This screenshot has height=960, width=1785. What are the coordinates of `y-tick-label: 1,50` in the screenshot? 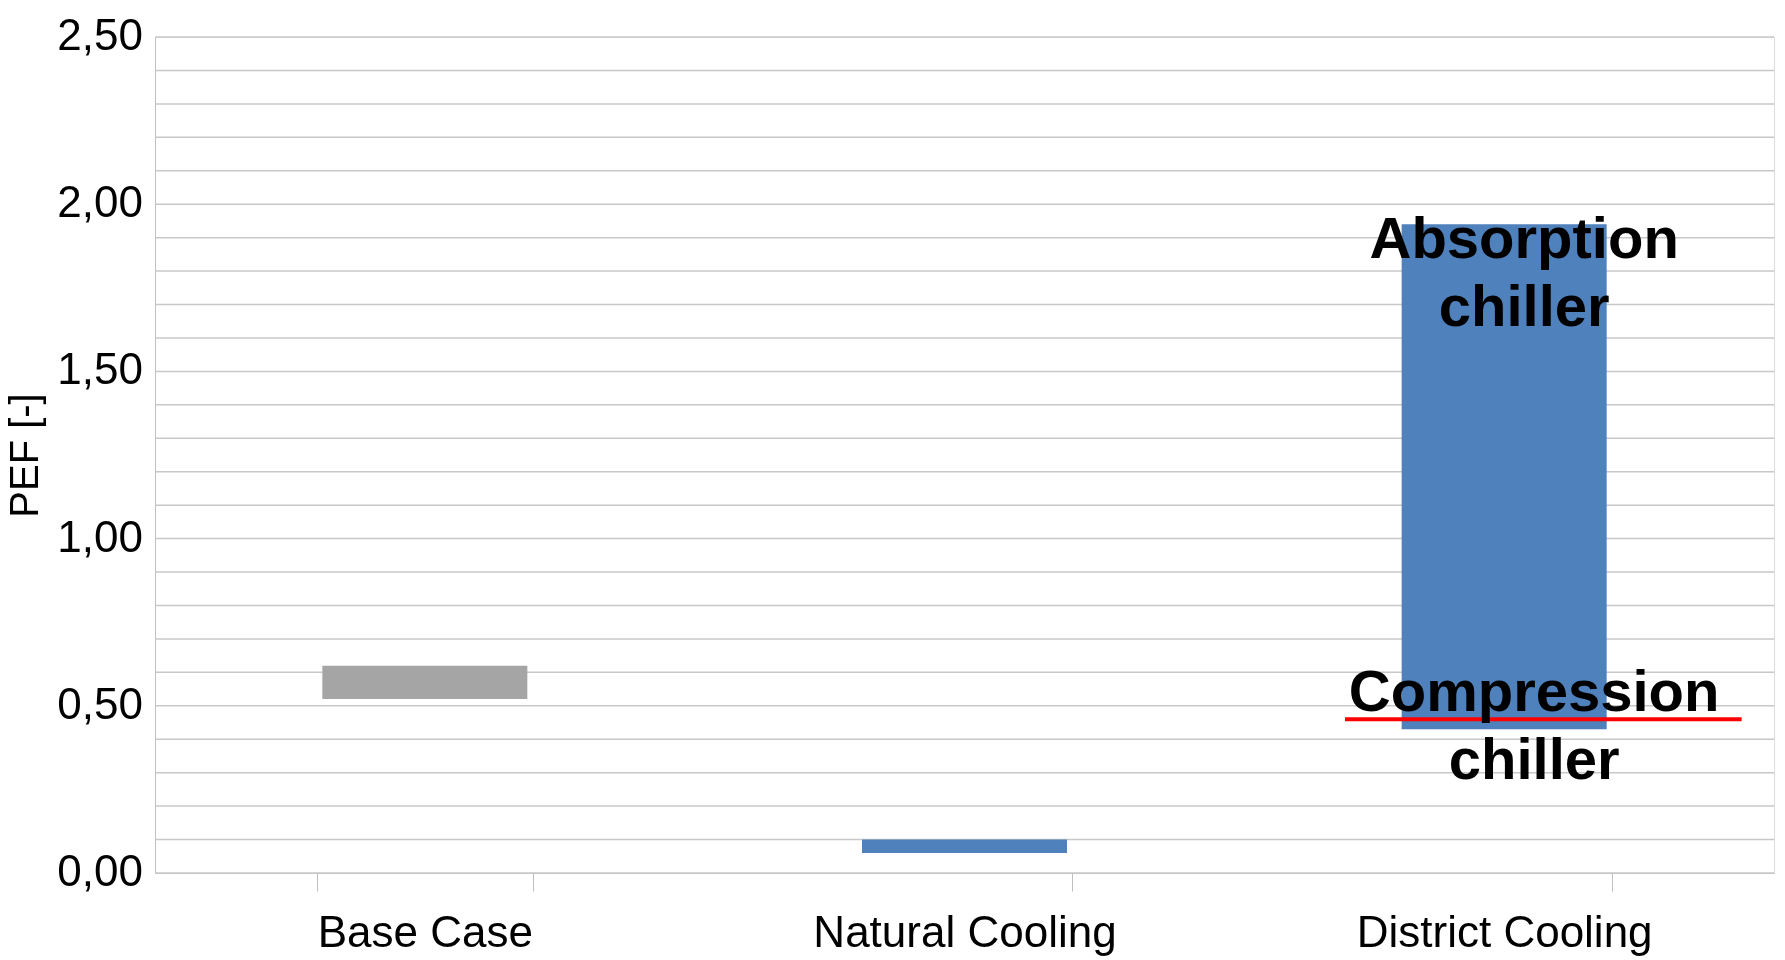 It's located at (100, 369).